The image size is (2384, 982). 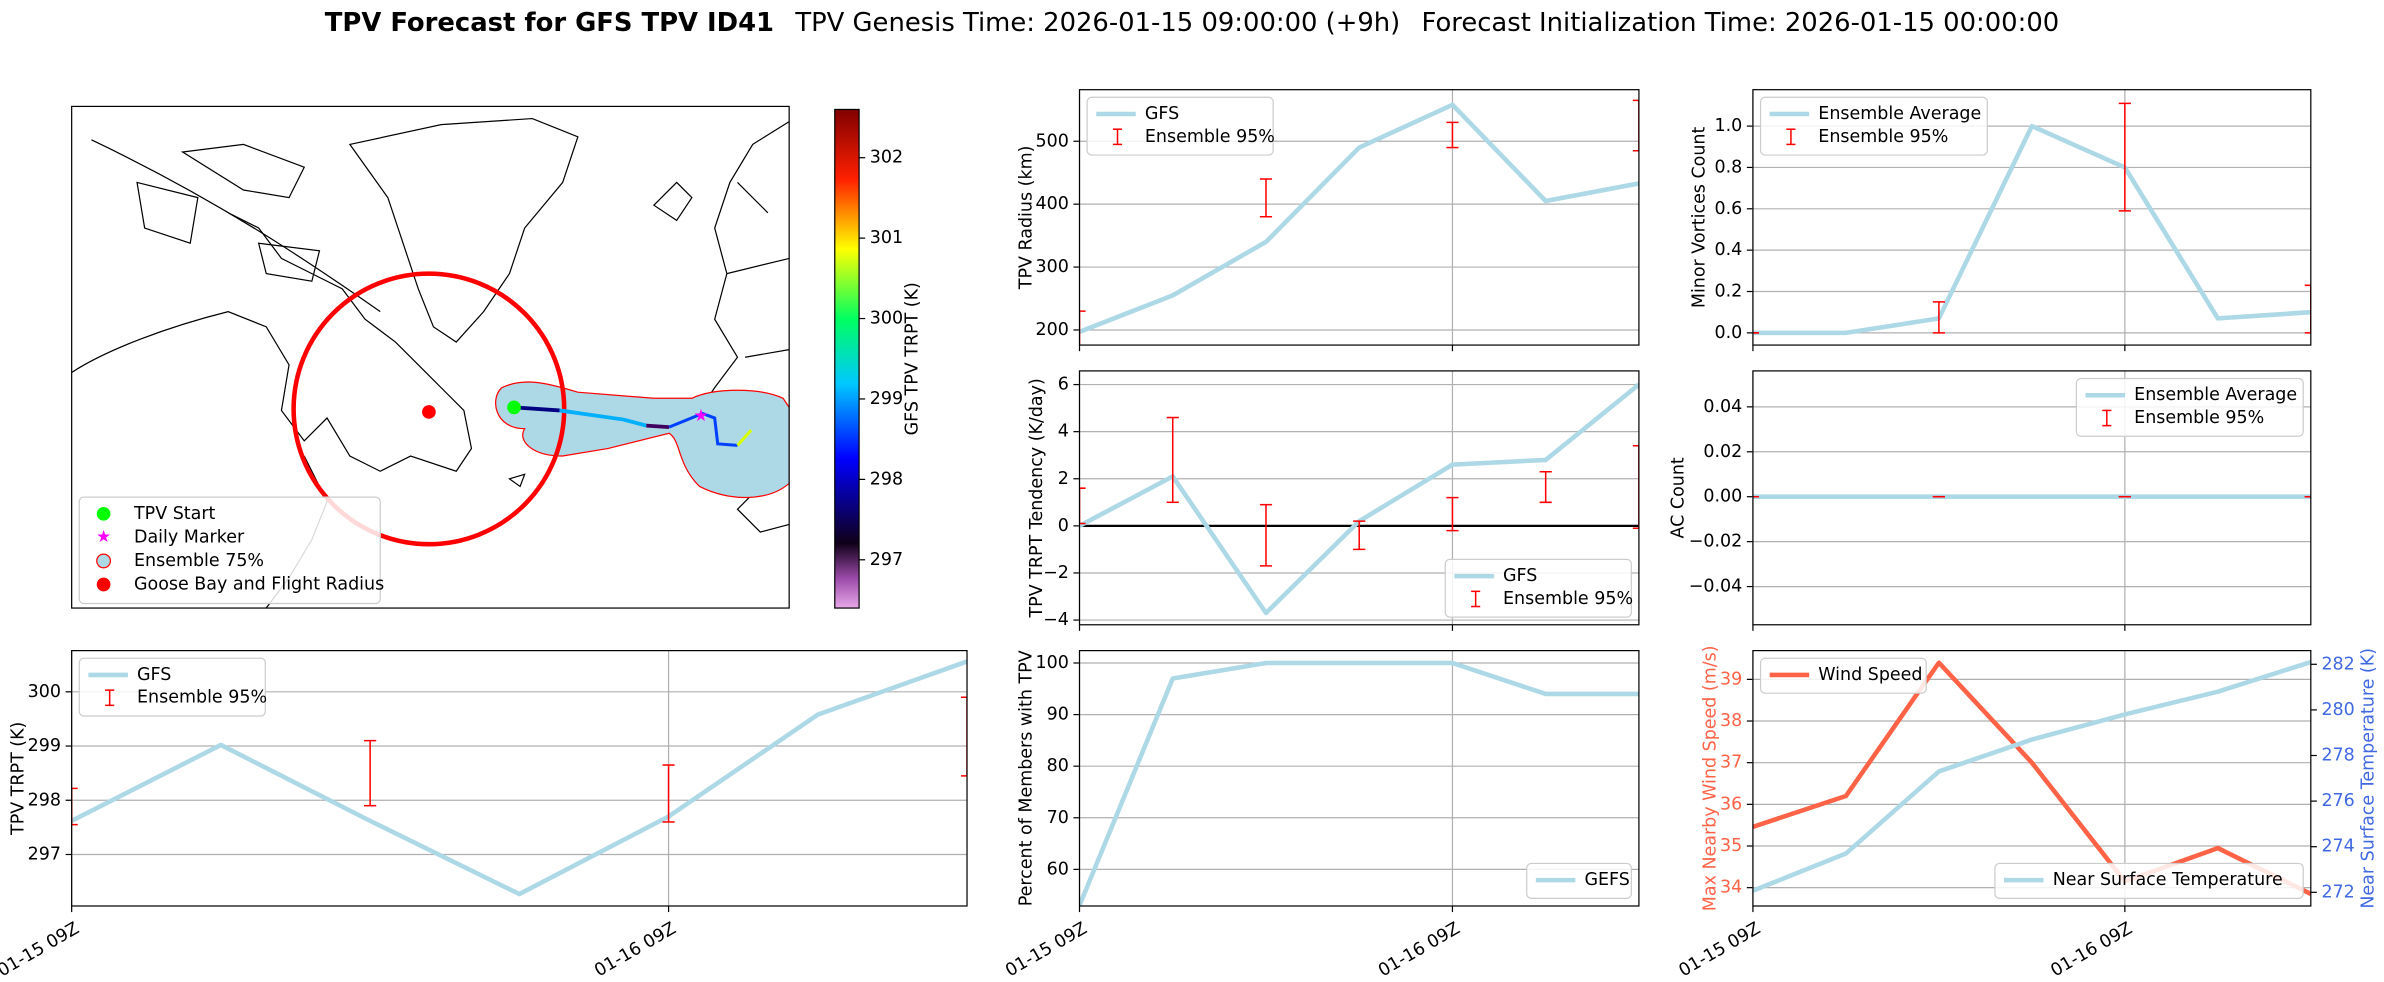 I want to click on y2-tick-label: 276, so click(x=2337, y=801).